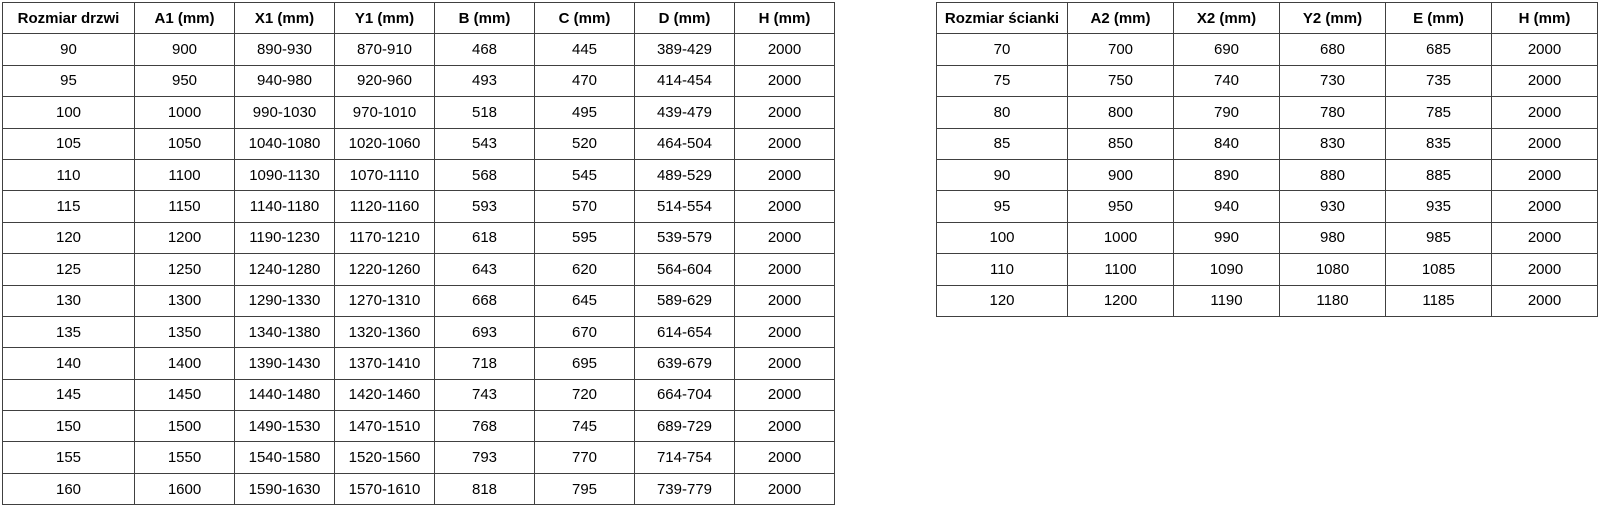  Describe the element at coordinates (68, 363) in the screenshot. I see `table-cell: 140` at that location.